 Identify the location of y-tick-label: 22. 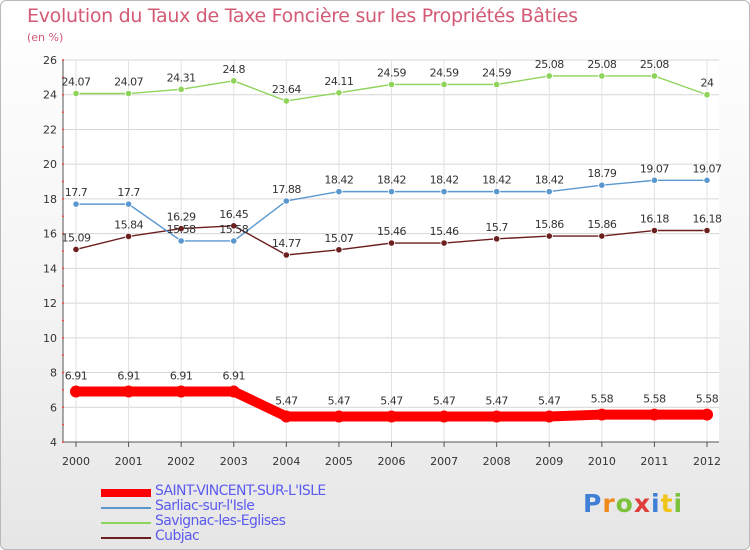
(50, 129).